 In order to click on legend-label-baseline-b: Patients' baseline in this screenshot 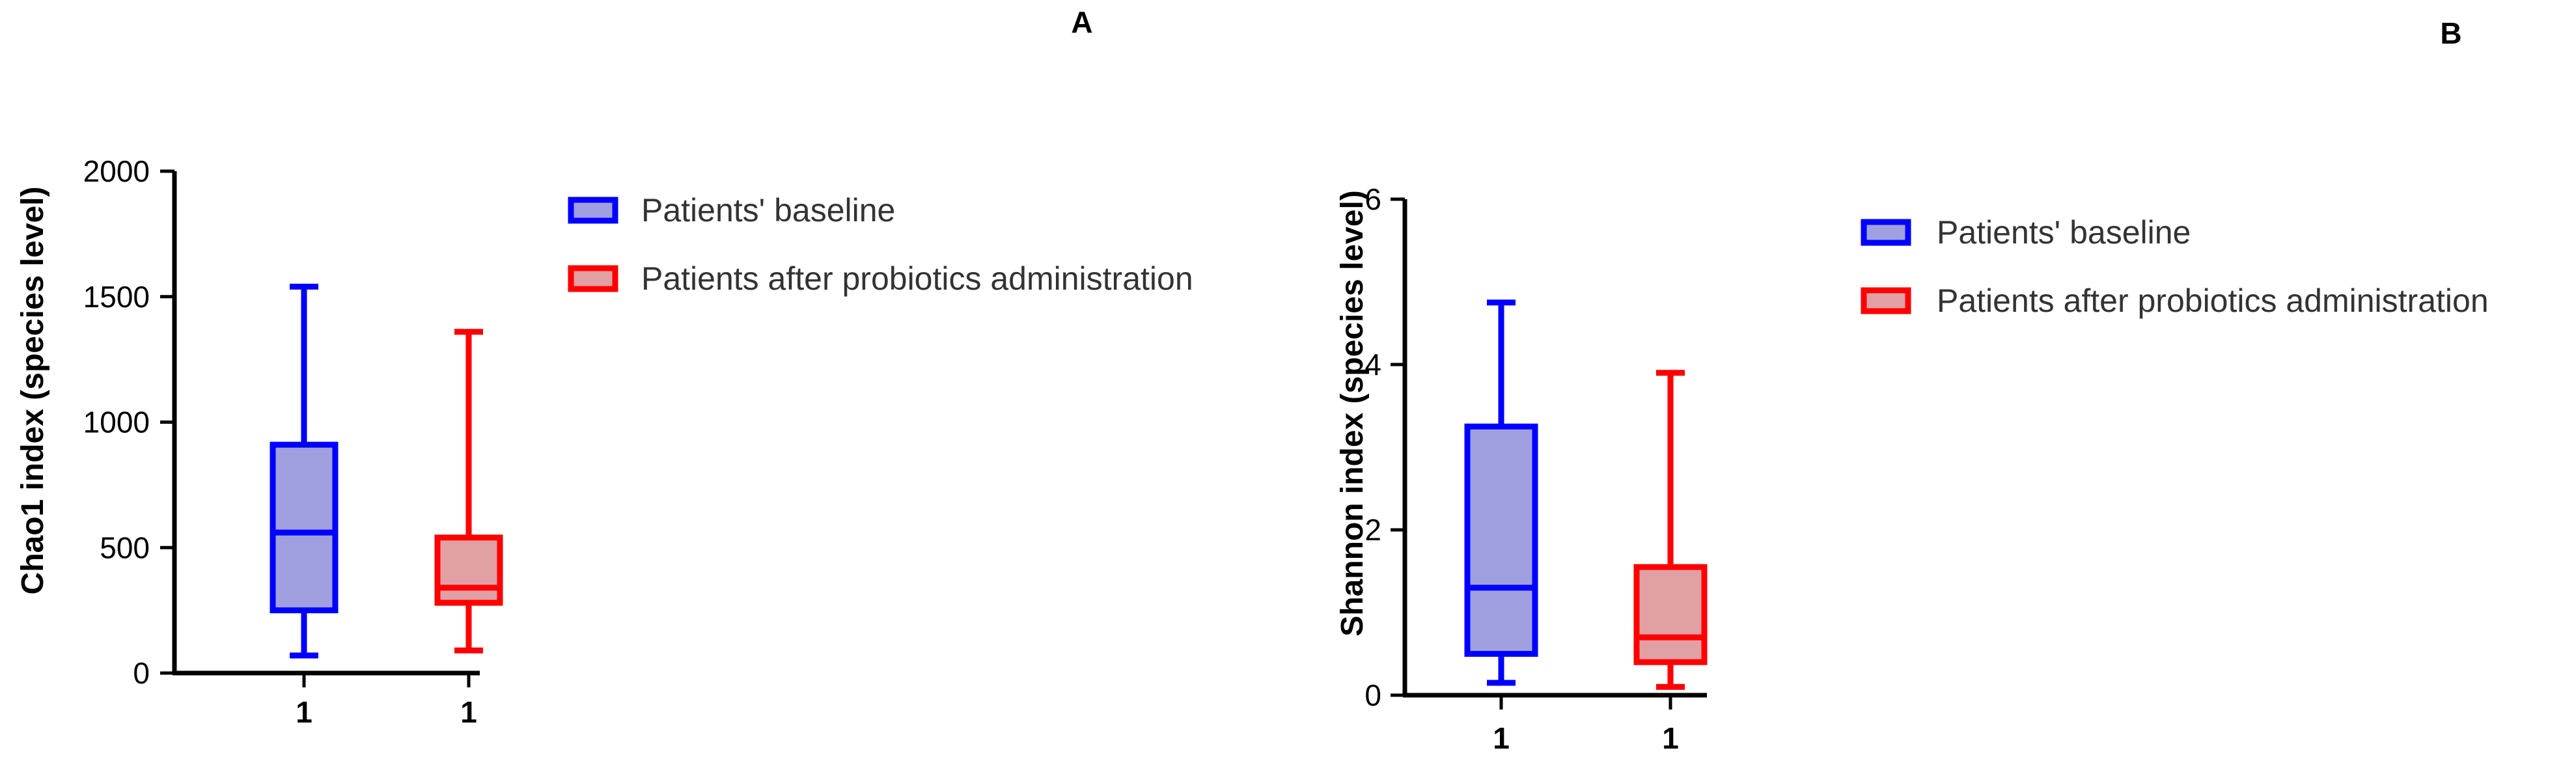, I will do `click(2064, 232)`.